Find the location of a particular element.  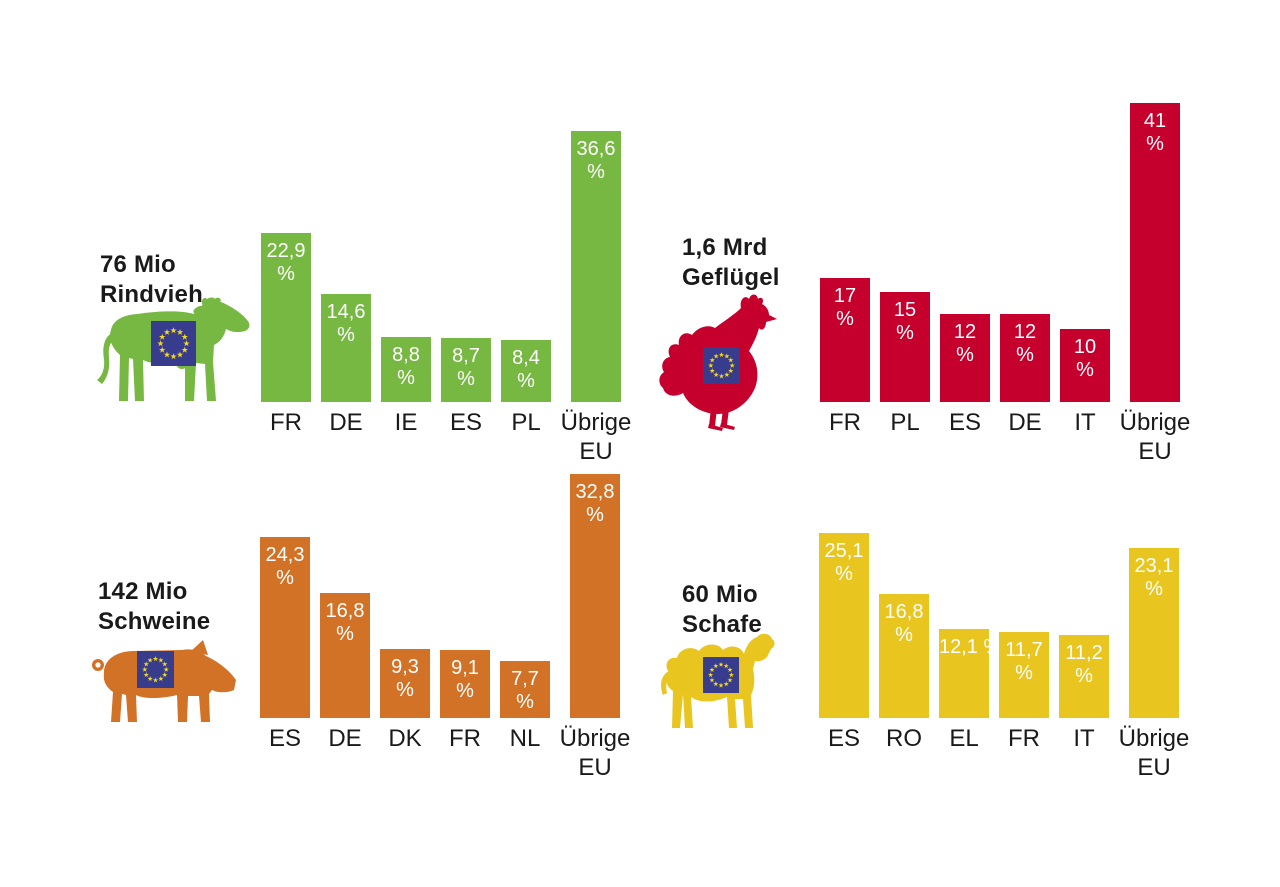

bar-value-label: 12,1 % is located at coordinates (970, 647).